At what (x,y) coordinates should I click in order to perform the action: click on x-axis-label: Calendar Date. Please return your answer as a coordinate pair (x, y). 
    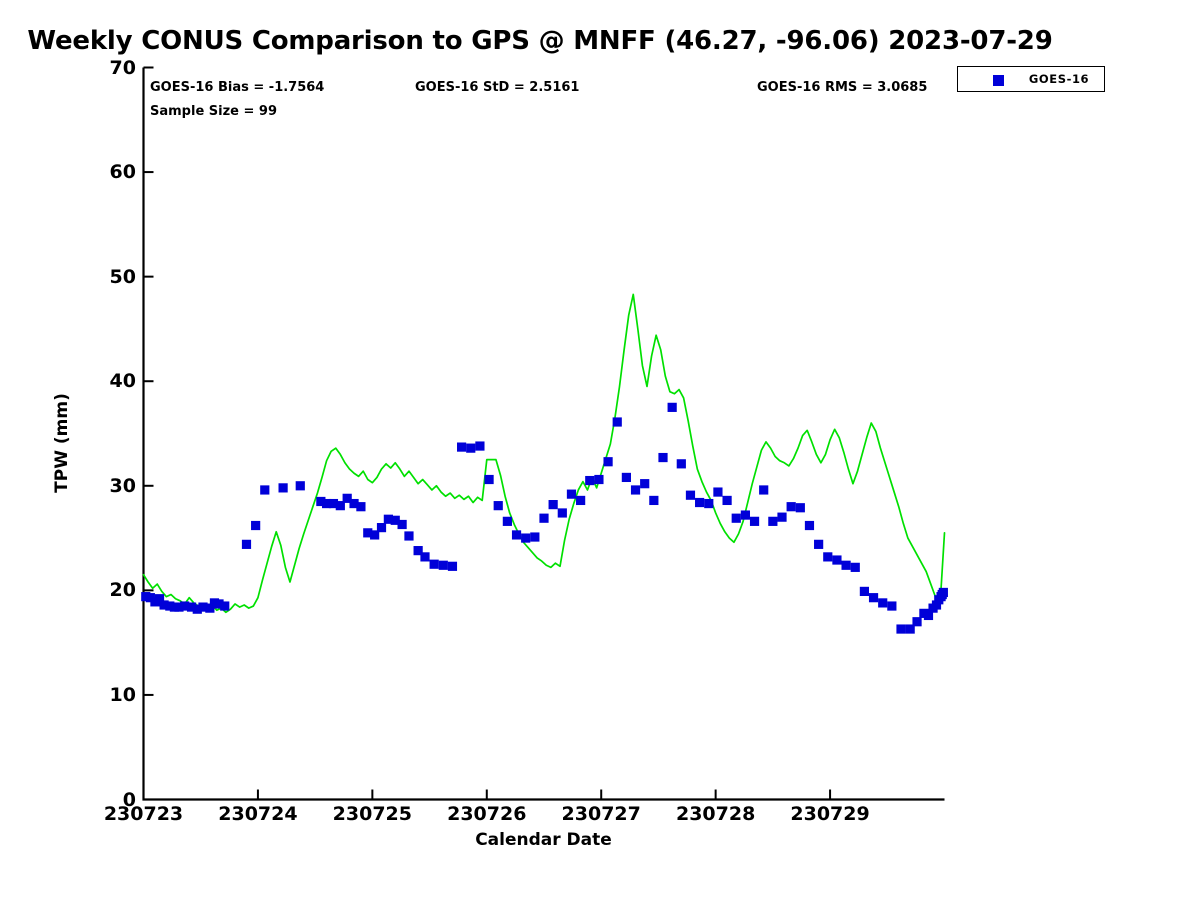
    Looking at the image, I should click on (543, 840).